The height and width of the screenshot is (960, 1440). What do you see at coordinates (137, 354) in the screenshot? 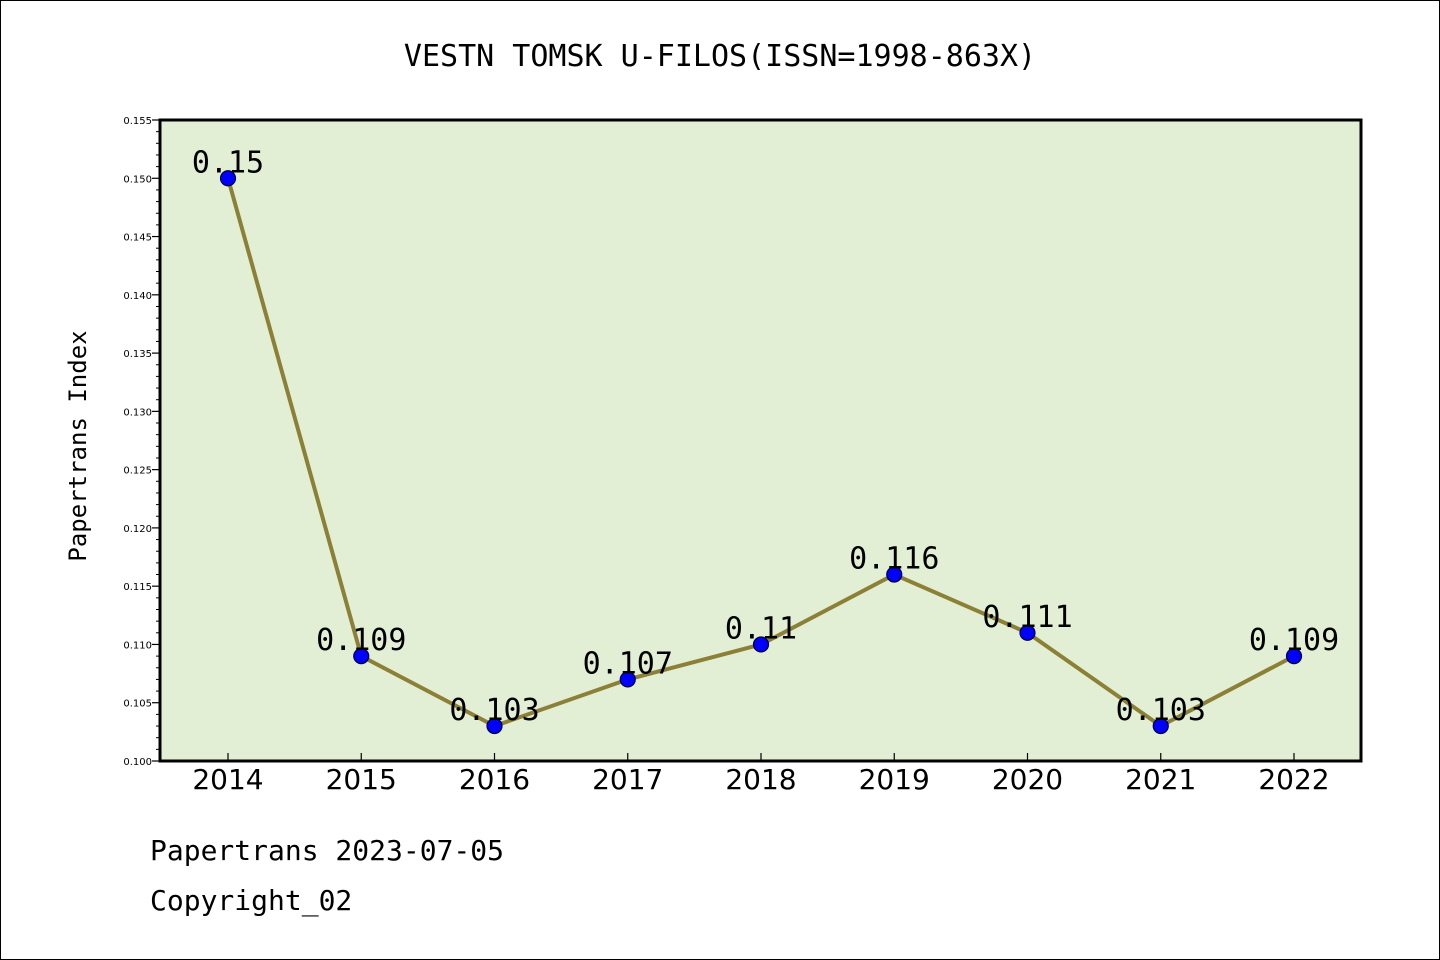
I see `y-tick-label: 0.135` at bounding box center [137, 354].